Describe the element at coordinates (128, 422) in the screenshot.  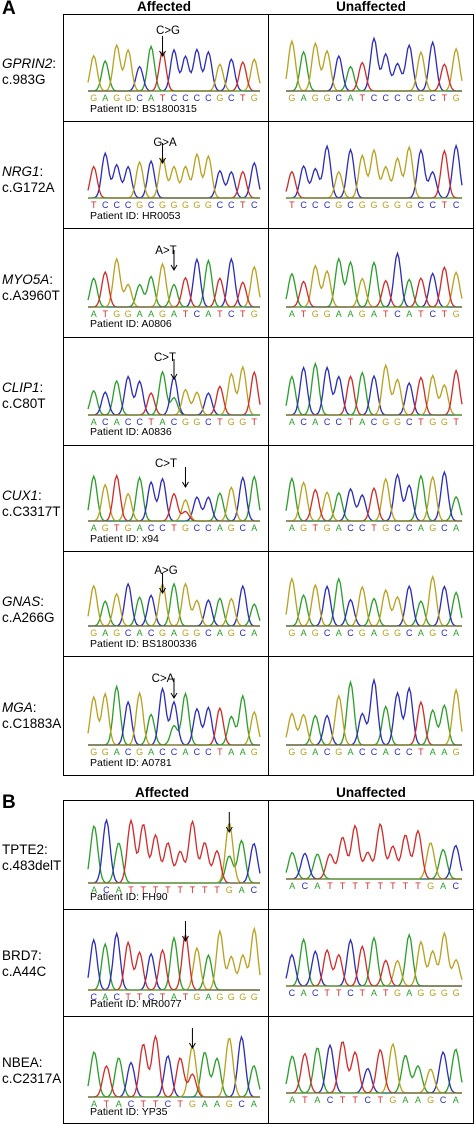
I see `panel-a-row-4-affected-base-call: C` at that location.